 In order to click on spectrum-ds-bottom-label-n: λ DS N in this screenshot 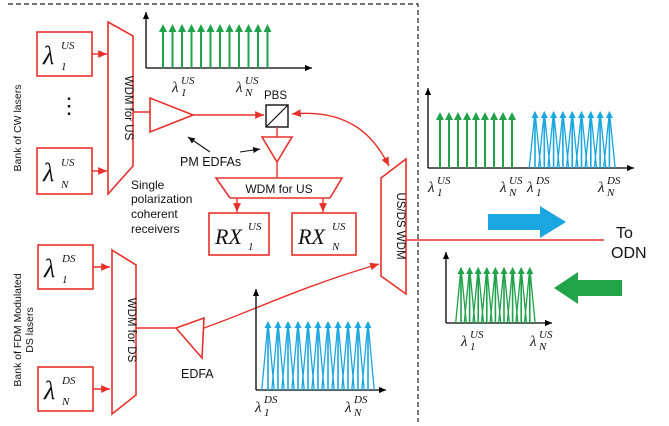, I will do `click(356, 406)`.